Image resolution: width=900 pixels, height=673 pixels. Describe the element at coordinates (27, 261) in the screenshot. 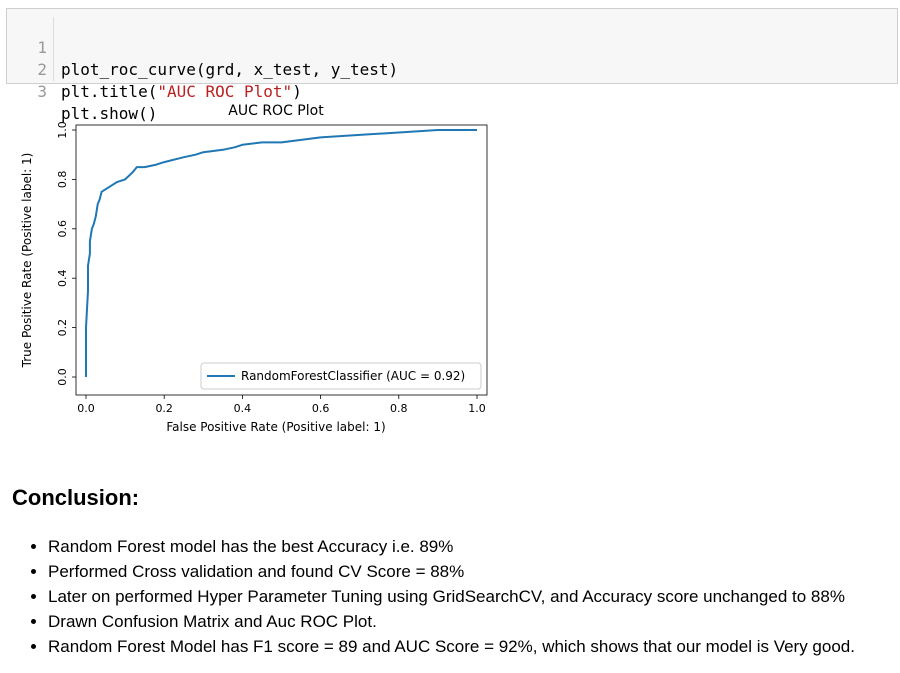

I see `y-axis-label: True Positive Rate (Positive label: 1)` at that location.